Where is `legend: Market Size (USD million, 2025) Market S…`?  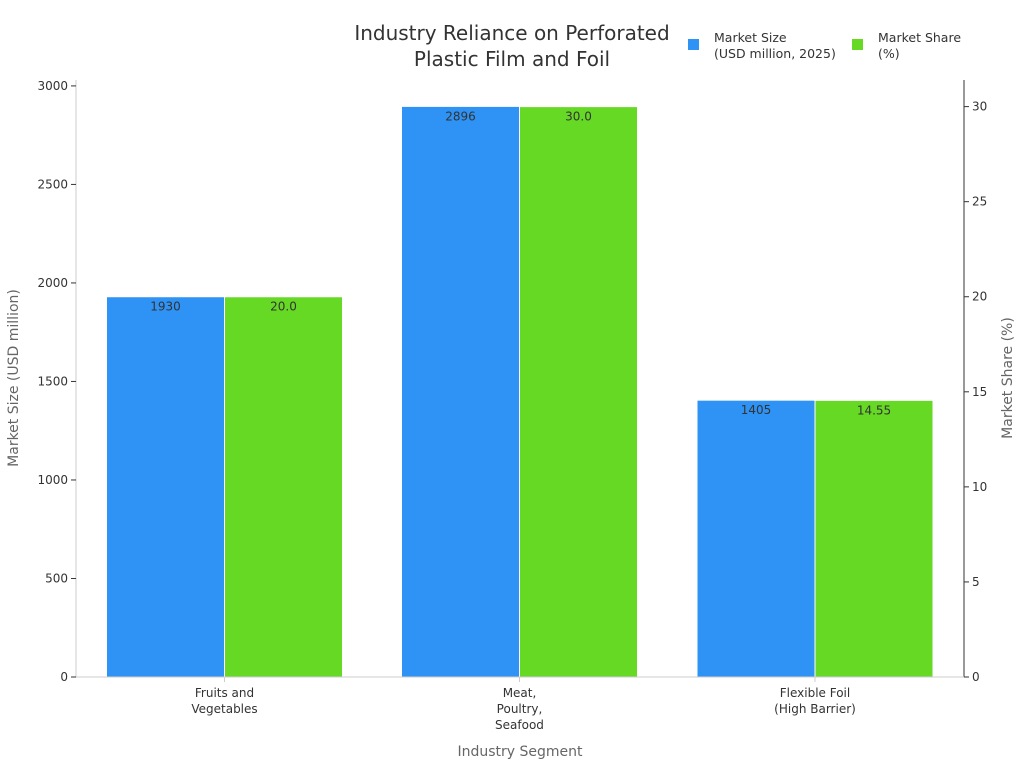
legend: Market Size (USD million, 2025) Market S… is located at coordinates (824, 45).